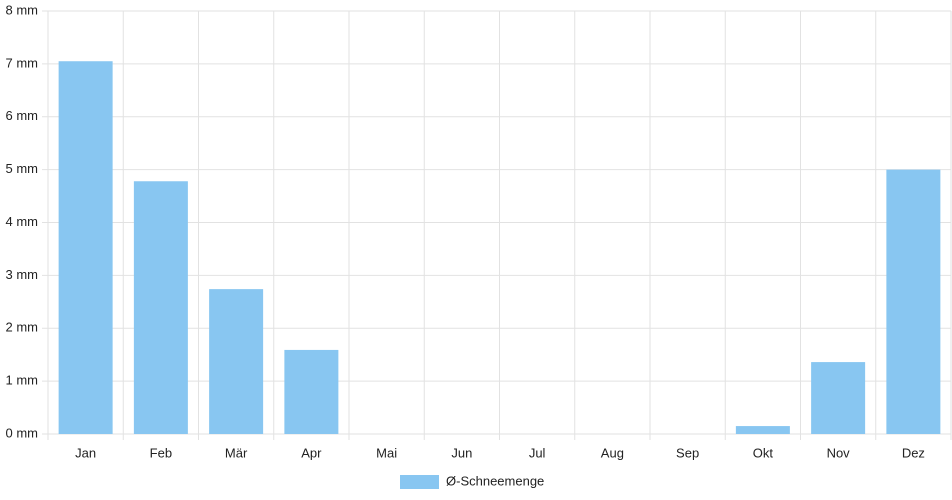 This screenshot has width=952, height=500. Describe the element at coordinates (22, 380) in the screenshot. I see `y-tick-label: 1 mm` at that location.